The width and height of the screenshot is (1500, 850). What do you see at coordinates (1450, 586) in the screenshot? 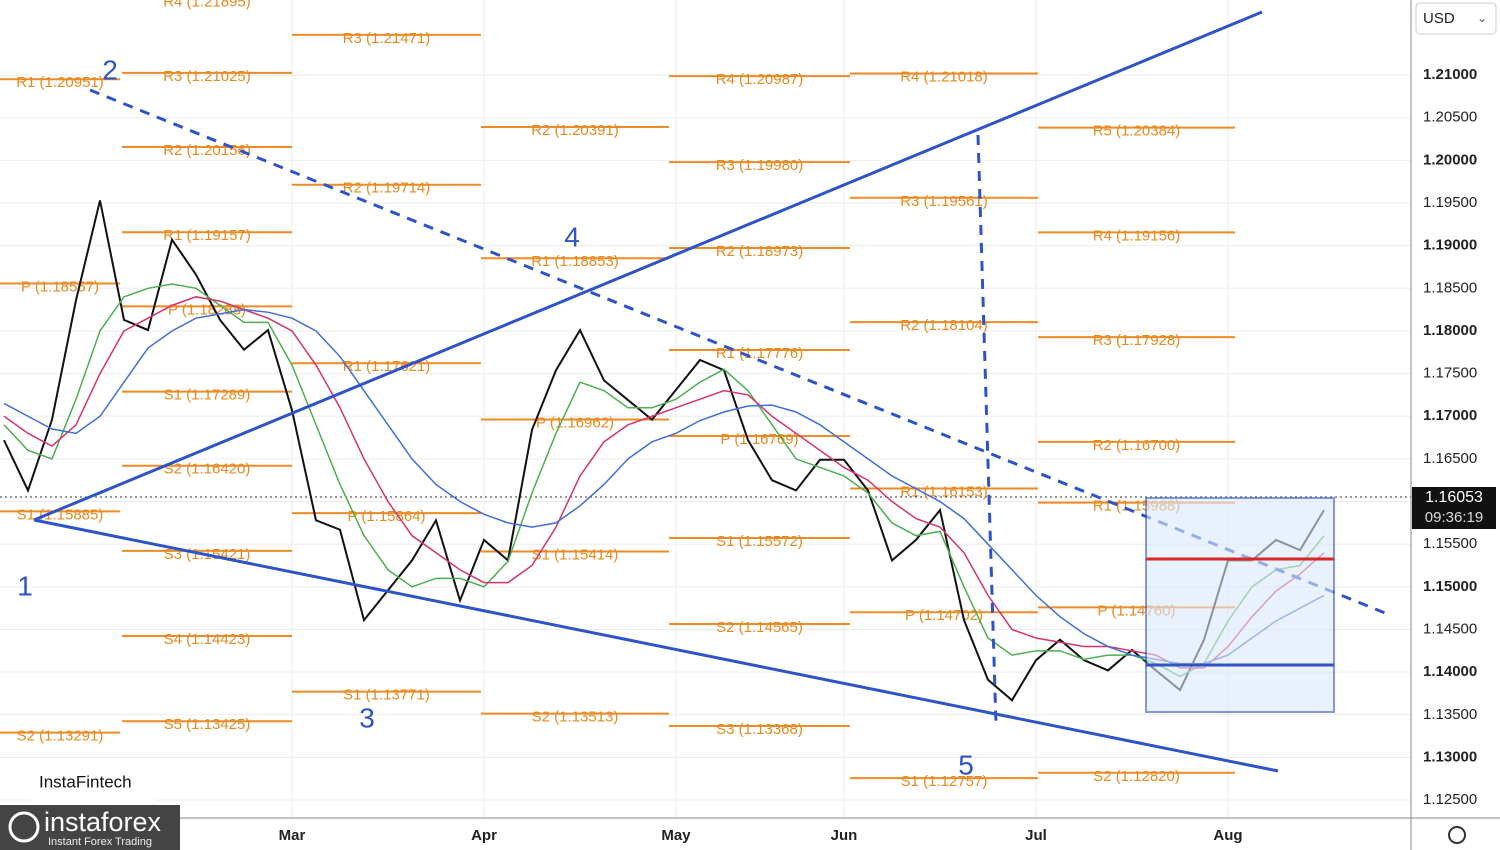
I see `y-tick-label: 1.15000` at bounding box center [1450, 586].